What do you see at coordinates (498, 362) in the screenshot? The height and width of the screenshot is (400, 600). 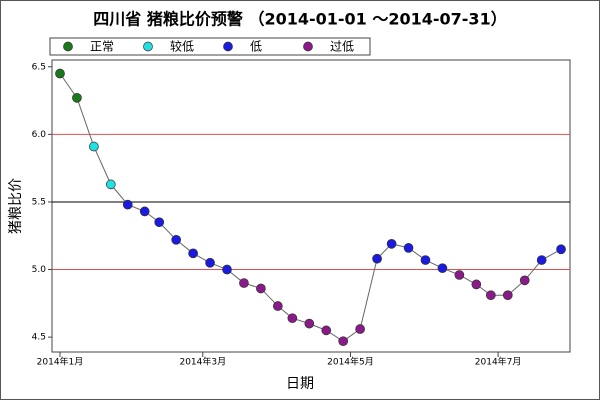 I see `x-tick-label: 2014年7月` at bounding box center [498, 362].